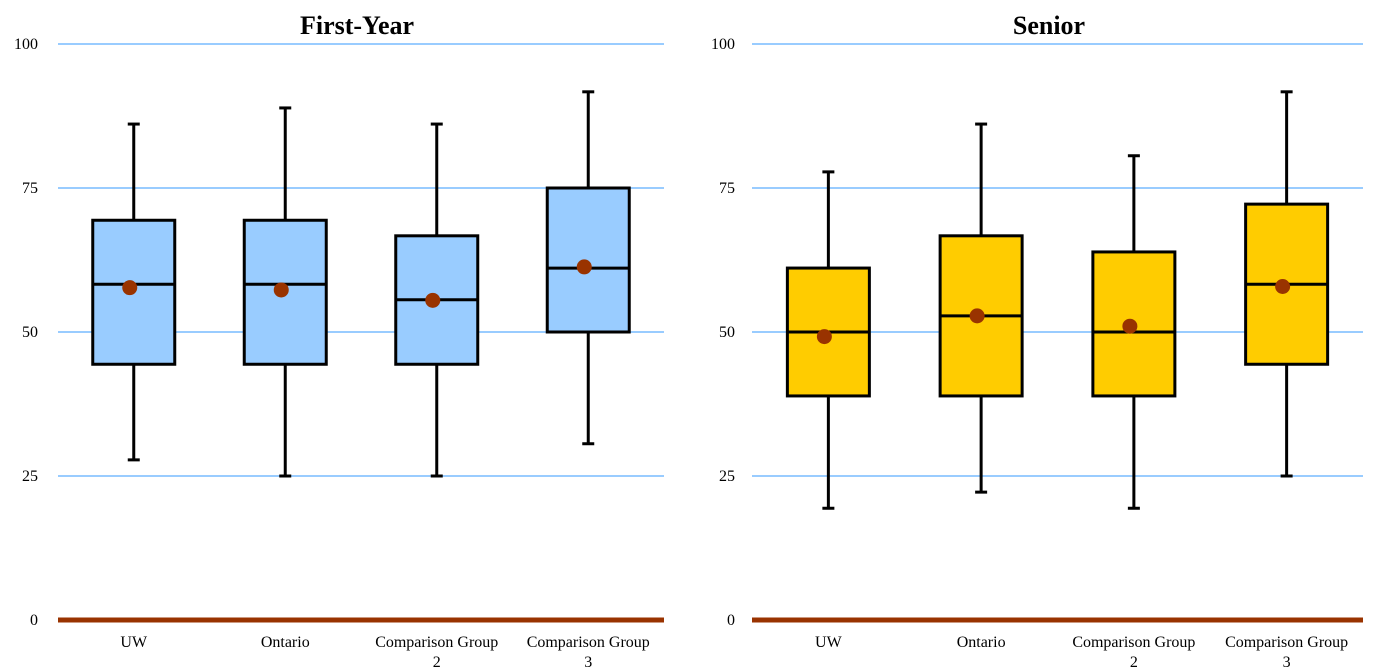  What do you see at coordinates (357, 25) in the screenshot?
I see `chart-title: First-Year` at bounding box center [357, 25].